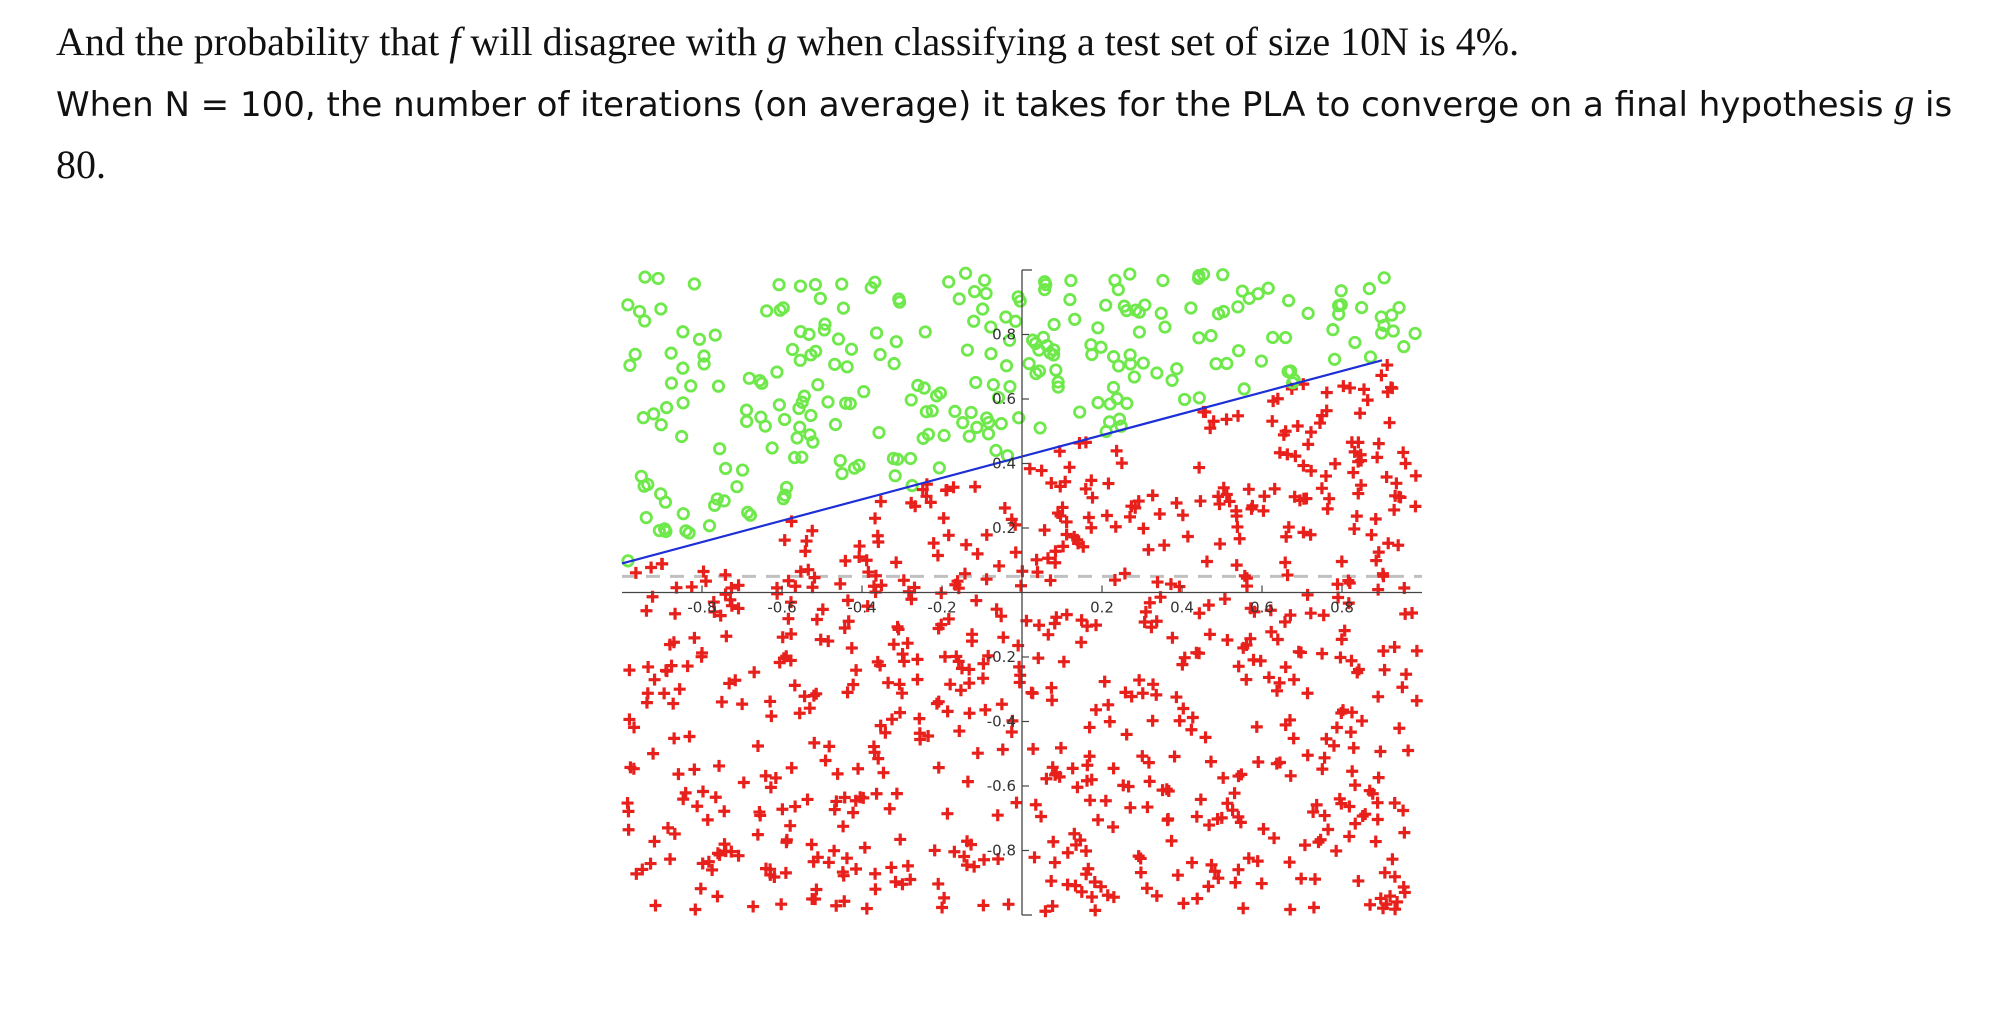 The image size is (2010, 1018). I want to click on x-tick-label: -0.6, so click(781, 608).